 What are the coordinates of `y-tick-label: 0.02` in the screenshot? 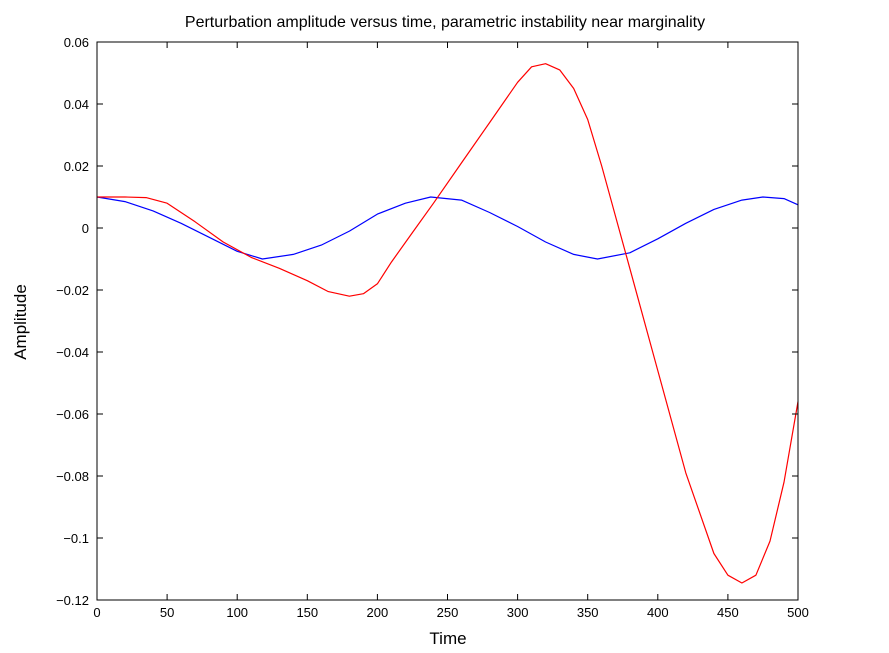 It's located at (76, 166).